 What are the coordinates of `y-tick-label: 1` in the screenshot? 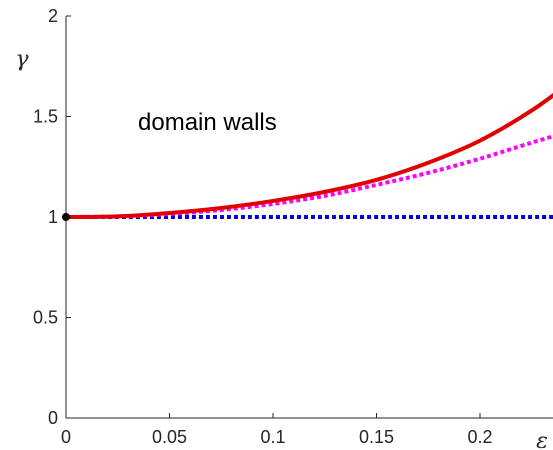 It's located at (53, 217).